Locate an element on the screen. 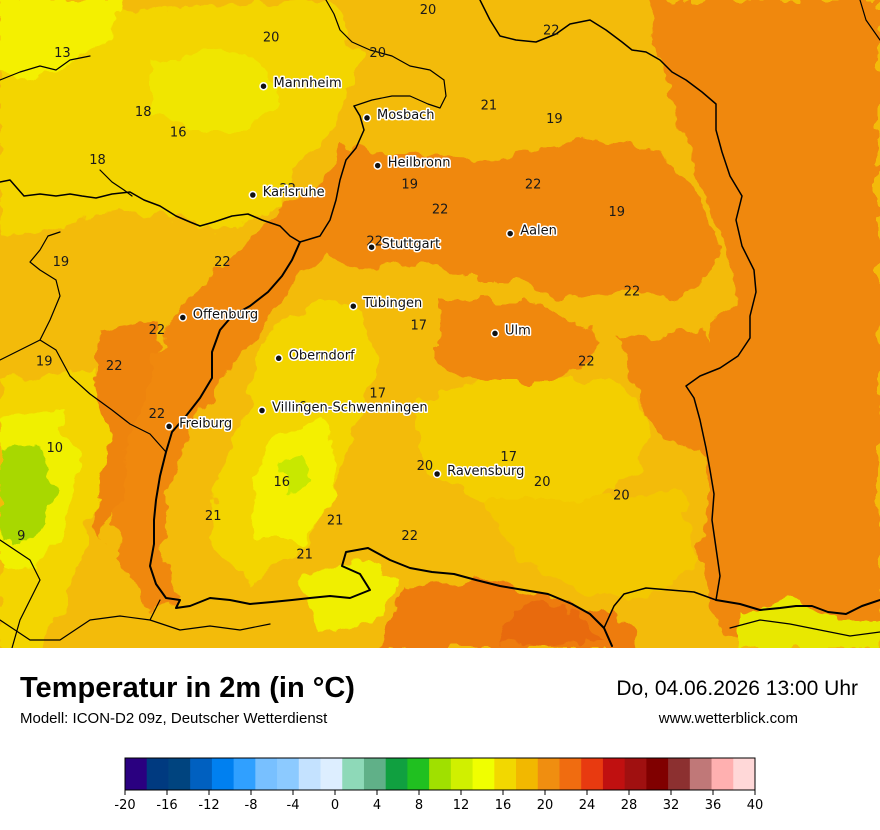 Image resolution: width=880 pixels, height=830 pixels. color-legend: -20 -16 -12 -8 -4 0 4 8 12 16 20 24 28 32 36 40 is located at coordinates (438, 785).